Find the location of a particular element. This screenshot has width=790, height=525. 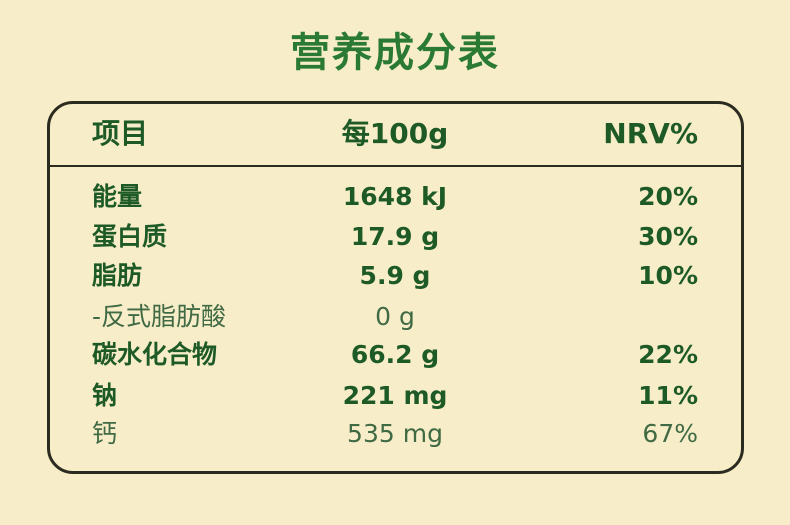

header-cell: 项目 is located at coordinates (120, 133).